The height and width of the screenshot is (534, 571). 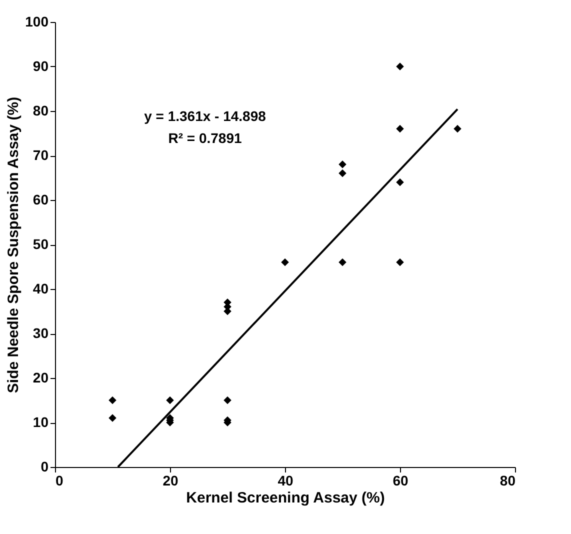 I want to click on y-tick-label: 70, so click(x=40, y=155).